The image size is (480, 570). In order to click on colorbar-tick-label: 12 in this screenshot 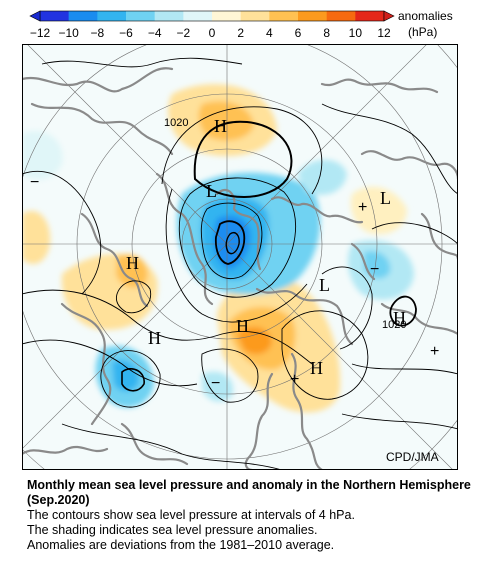, I will do `click(384, 33)`.